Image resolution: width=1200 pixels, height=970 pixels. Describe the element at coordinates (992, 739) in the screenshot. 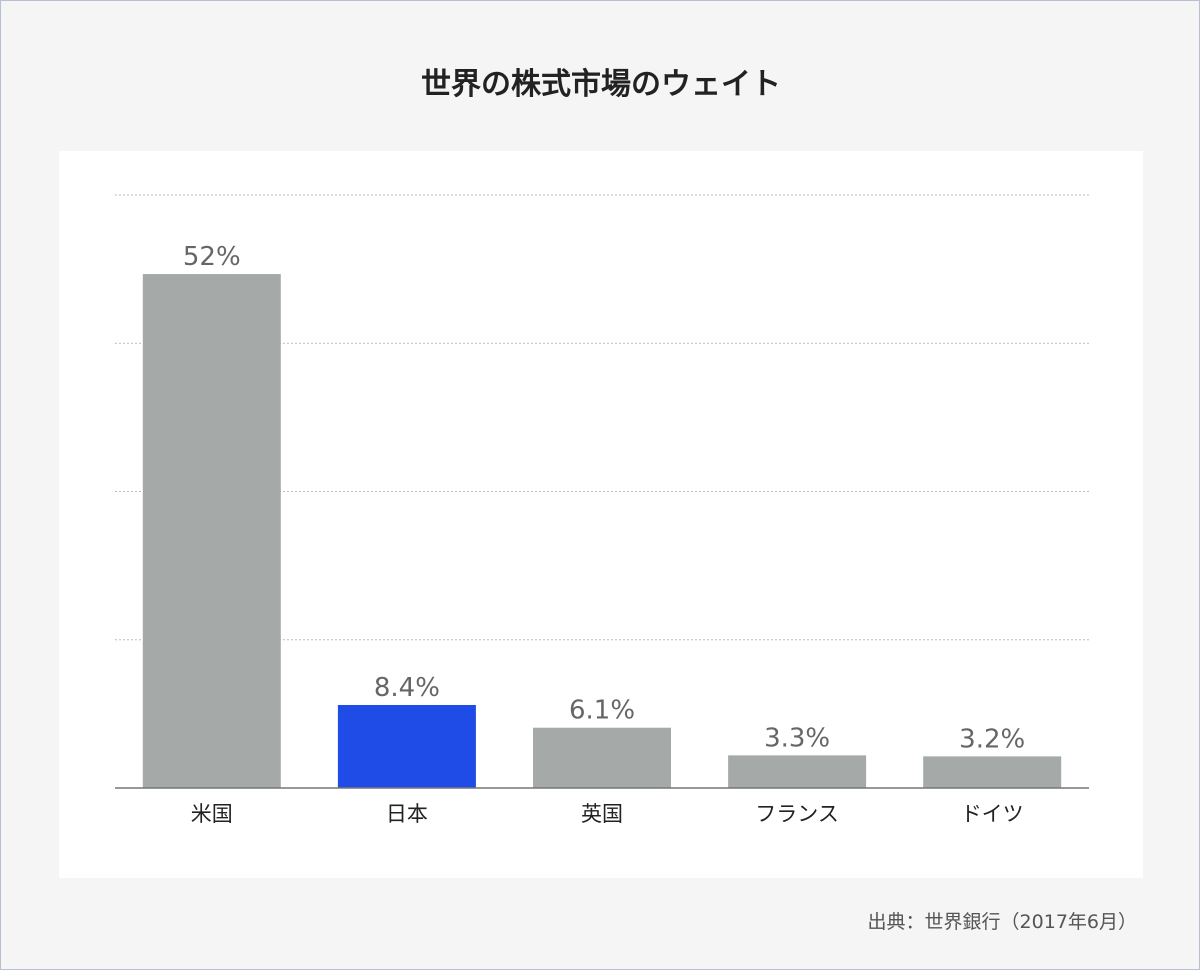

I see `data-label: 3.2%` at that location.